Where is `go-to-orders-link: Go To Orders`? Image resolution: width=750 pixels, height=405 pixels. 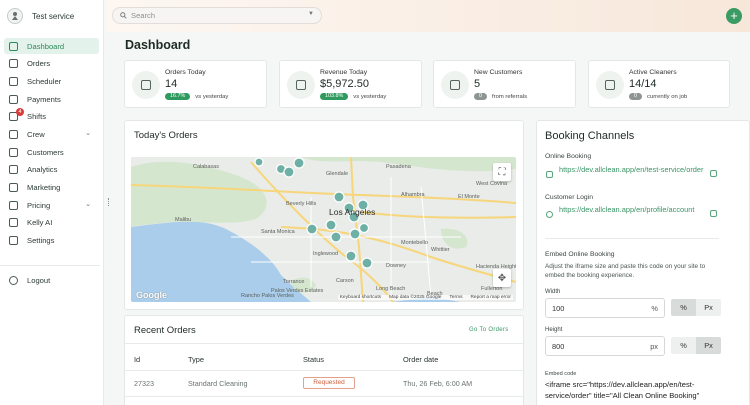 go-to-orders-link: Go To Orders is located at coordinates (489, 330).